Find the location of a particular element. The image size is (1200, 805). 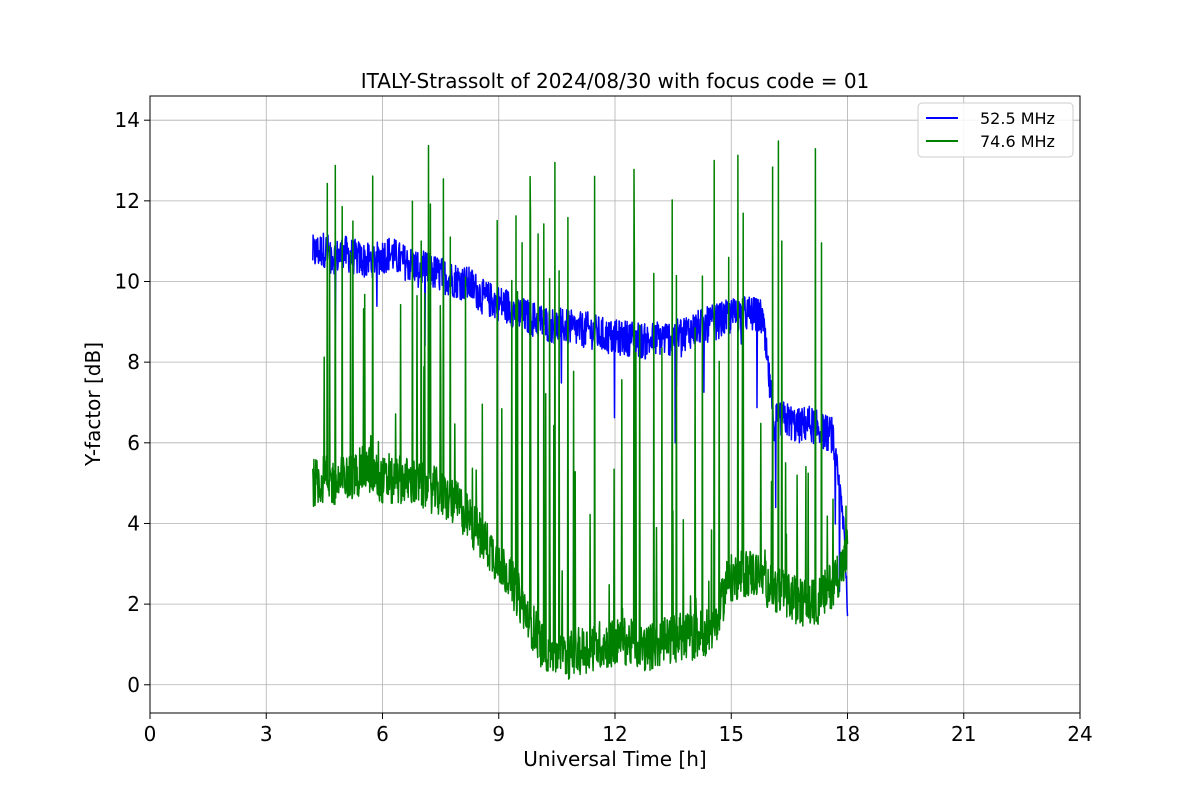

legend-label: 52.5 MHz is located at coordinates (1017, 118).